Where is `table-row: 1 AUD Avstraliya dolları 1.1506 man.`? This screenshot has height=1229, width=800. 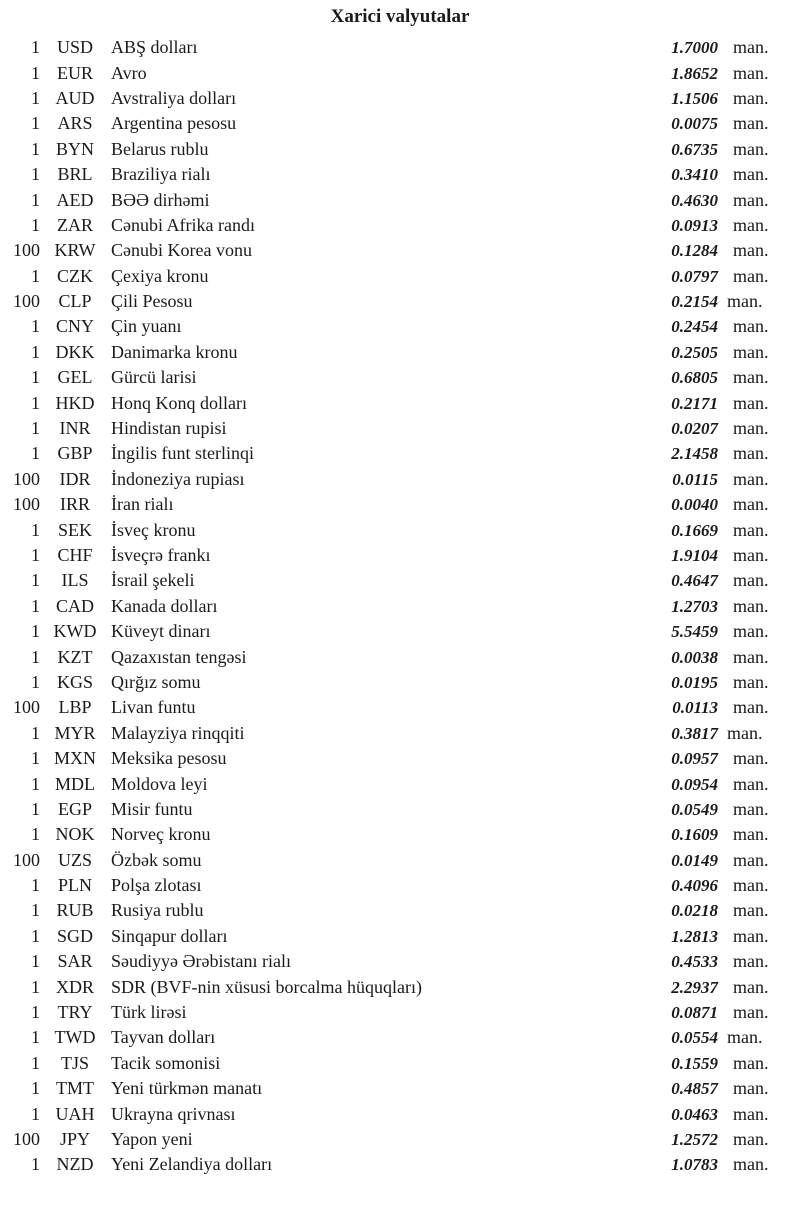 table-row: 1 AUD Avstraliya dolları 1.1506 man. is located at coordinates (400, 98).